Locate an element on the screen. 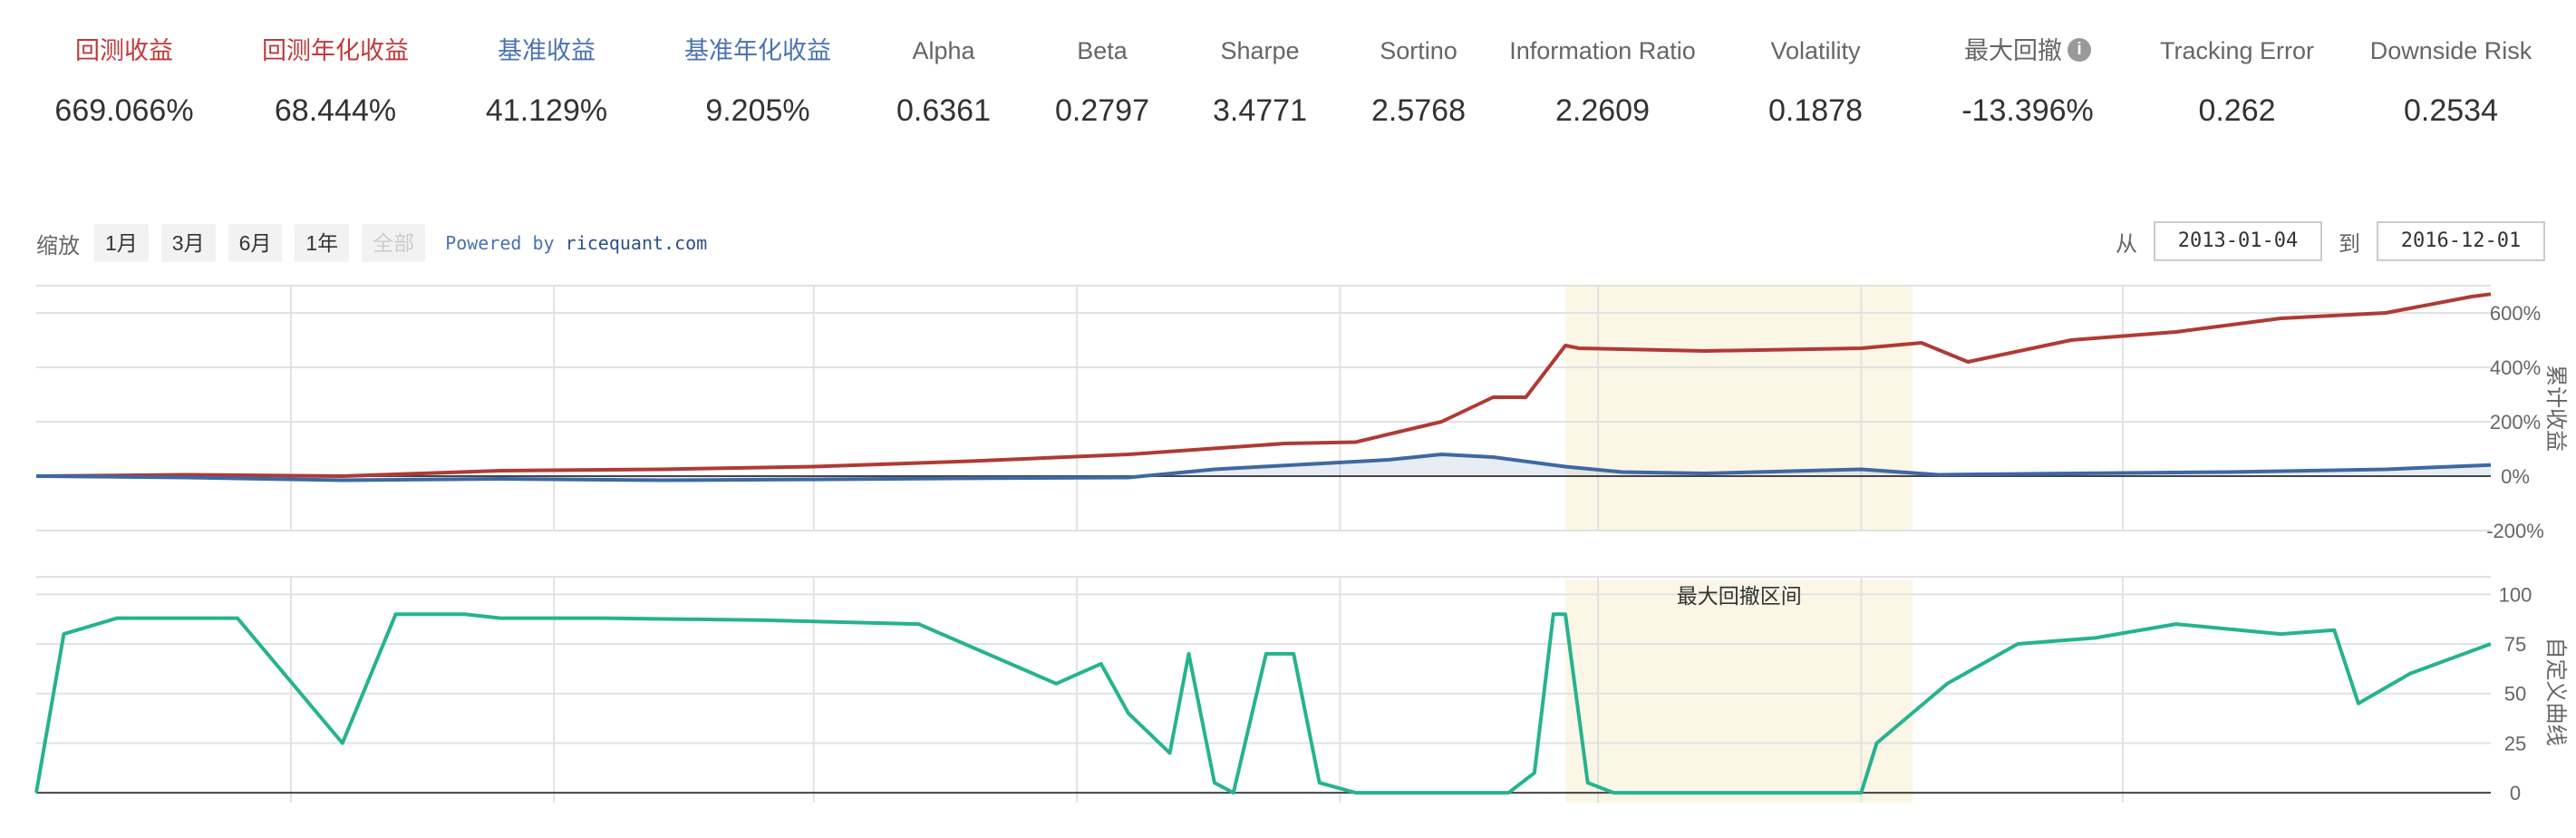 Image resolution: width=2576 pixels, height=838 pixels. metric-label-text: 回测年化收益 is located at coordinates (335, 50).